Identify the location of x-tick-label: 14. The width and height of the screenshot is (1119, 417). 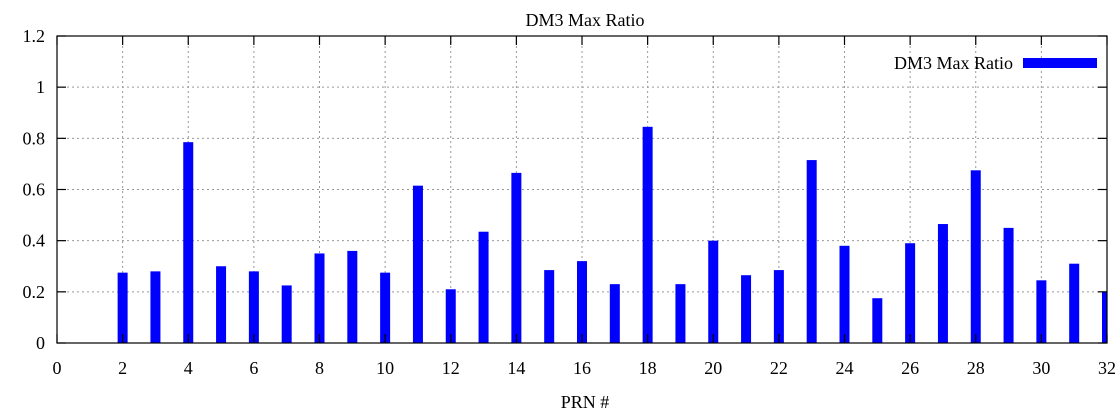
(516, 368).